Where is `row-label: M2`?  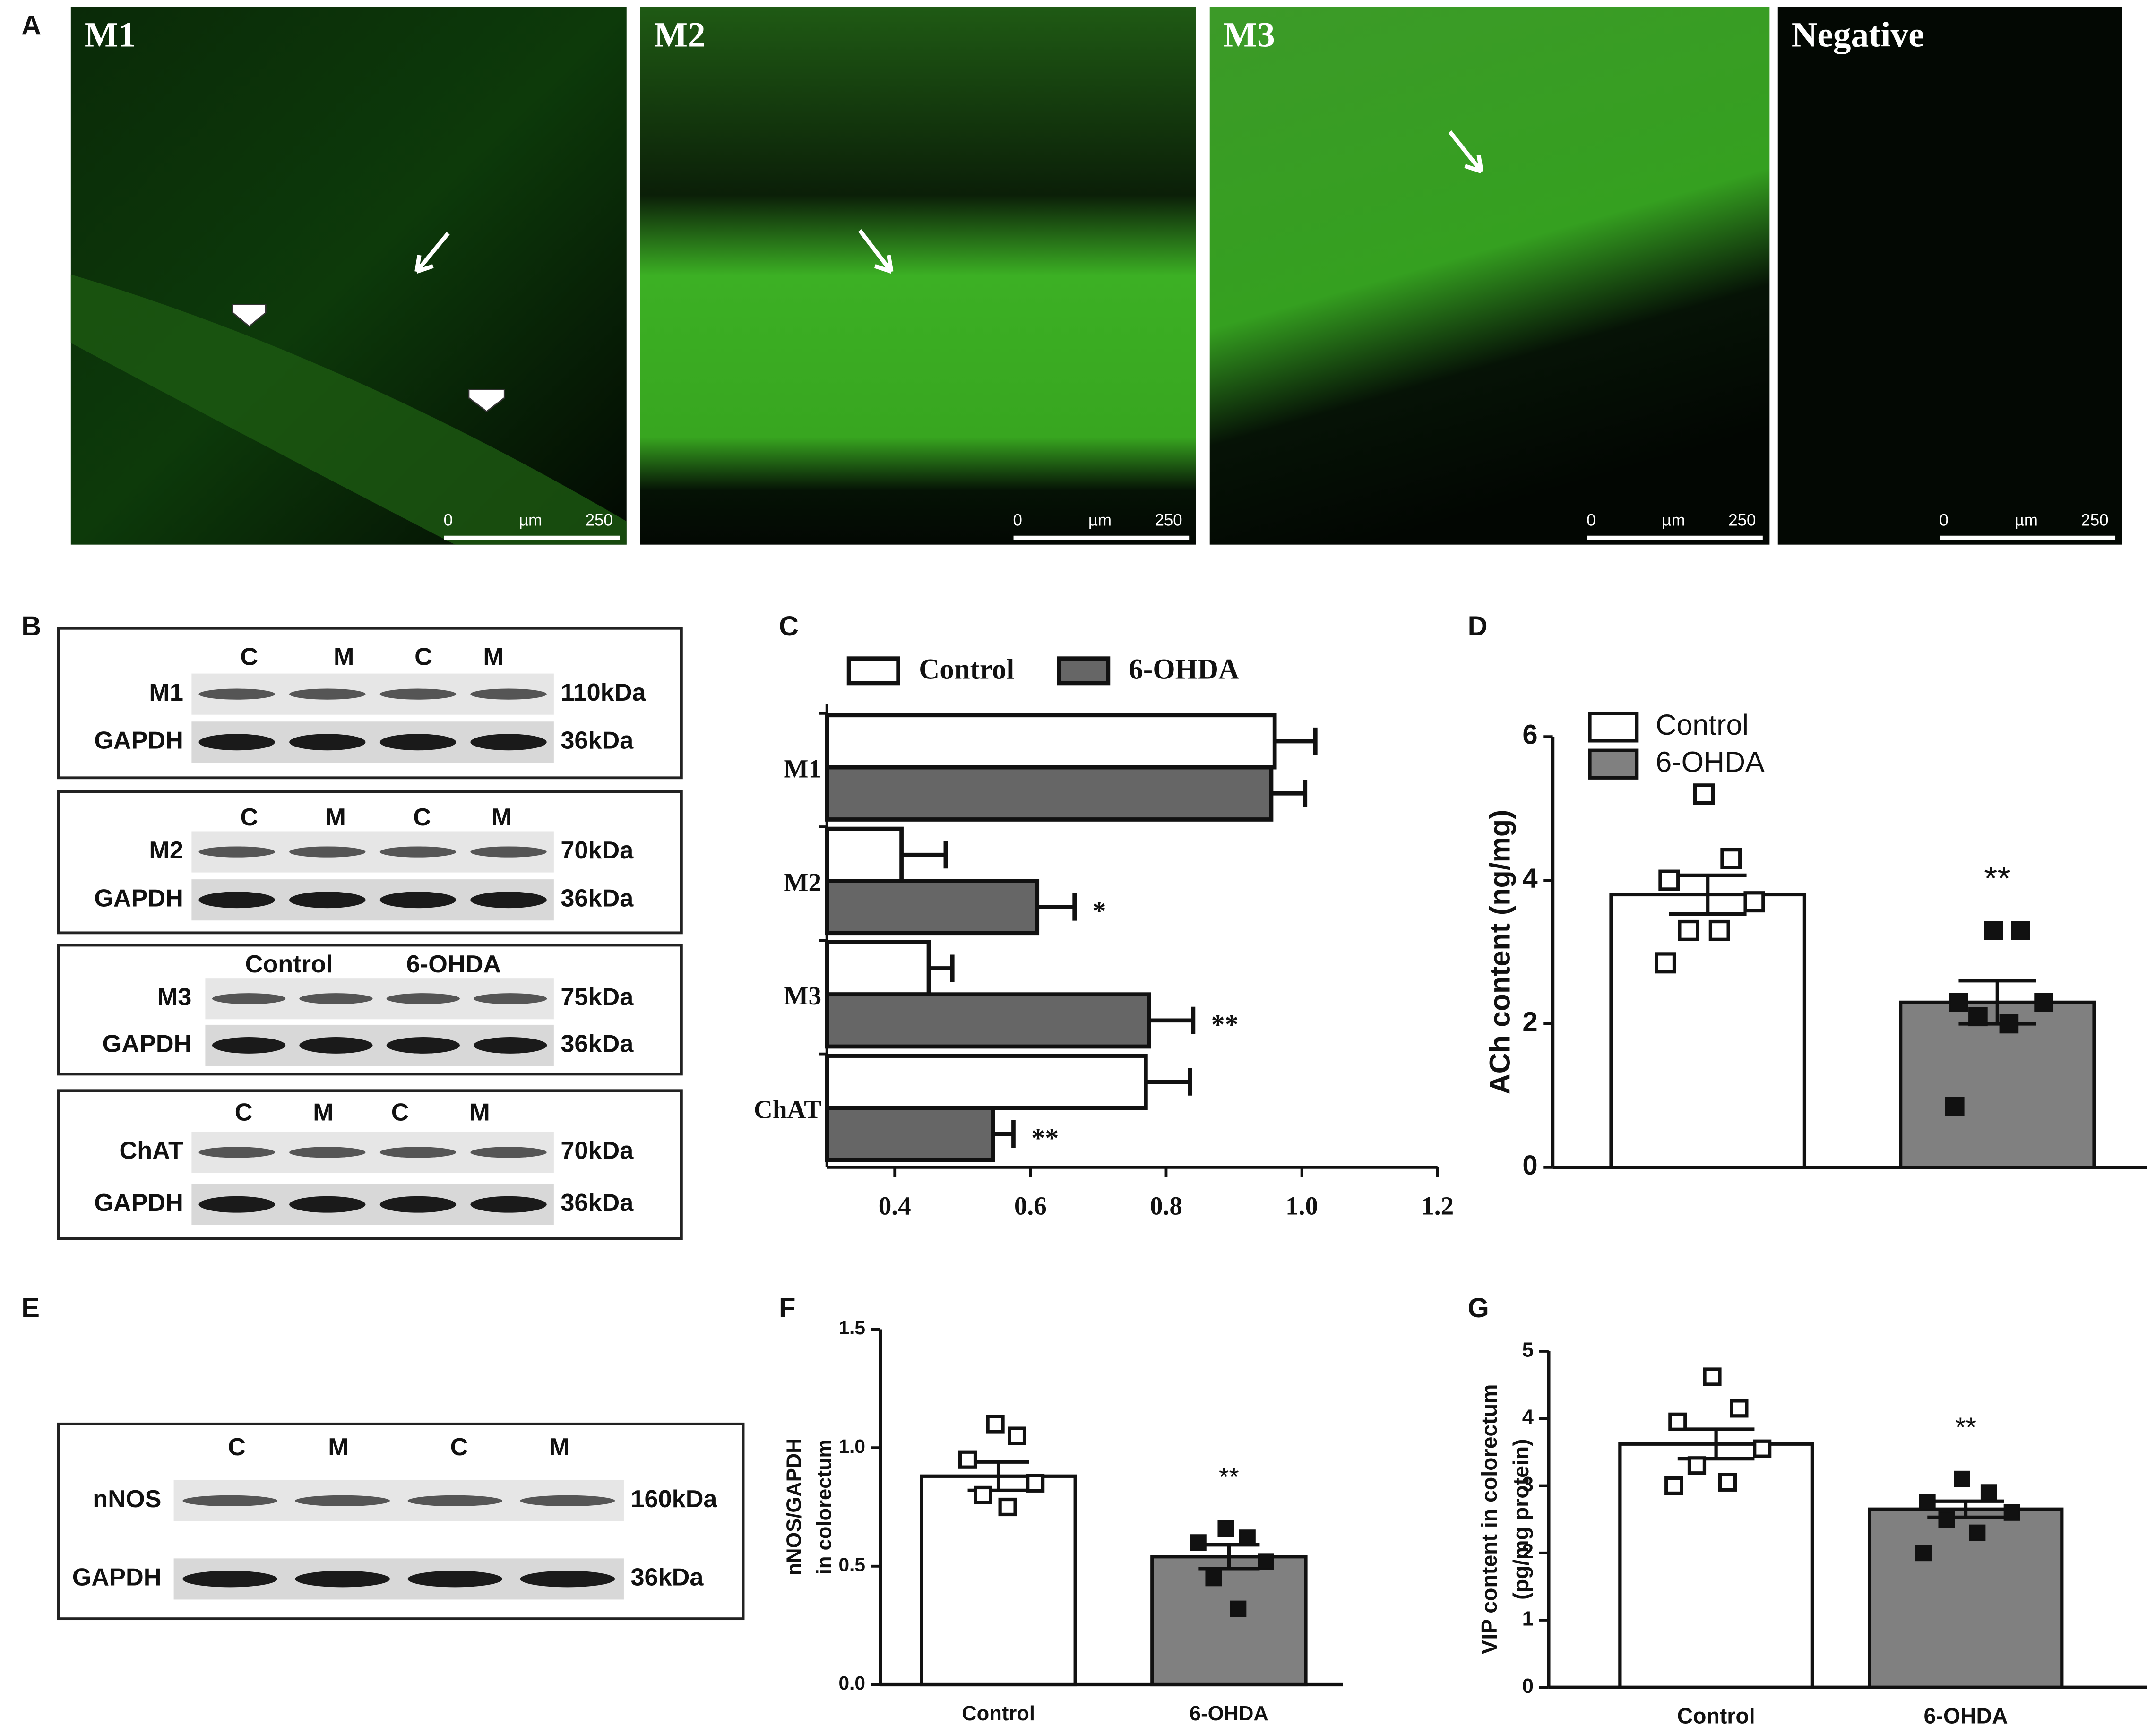 row-label: M2 is located at coordinates (166, 850).